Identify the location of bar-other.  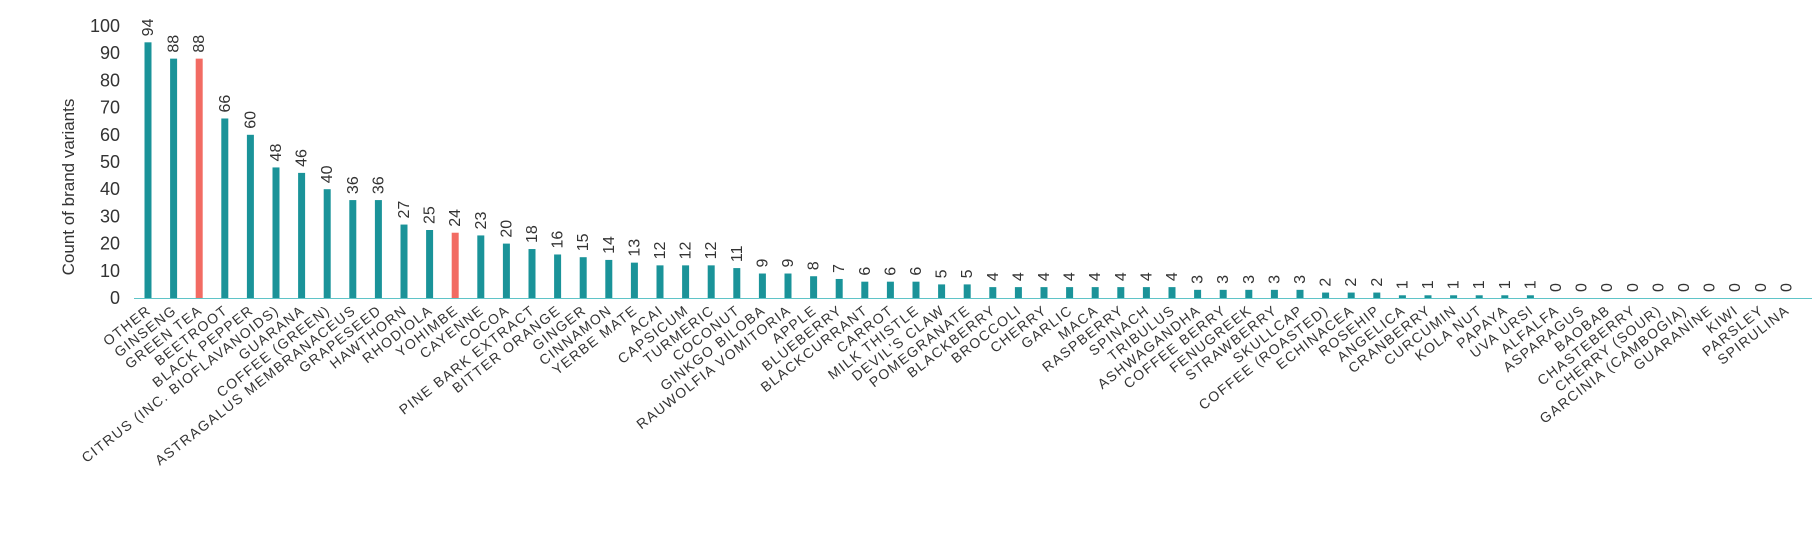
(148, 170).